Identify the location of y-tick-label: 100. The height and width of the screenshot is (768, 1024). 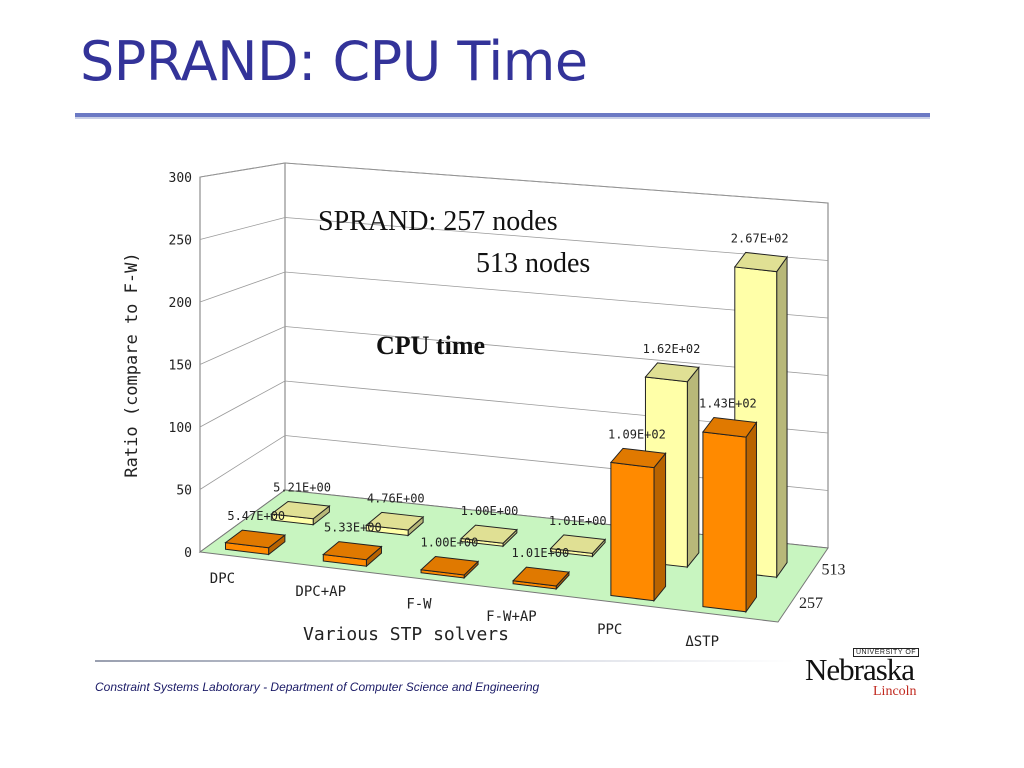
(180, 428).